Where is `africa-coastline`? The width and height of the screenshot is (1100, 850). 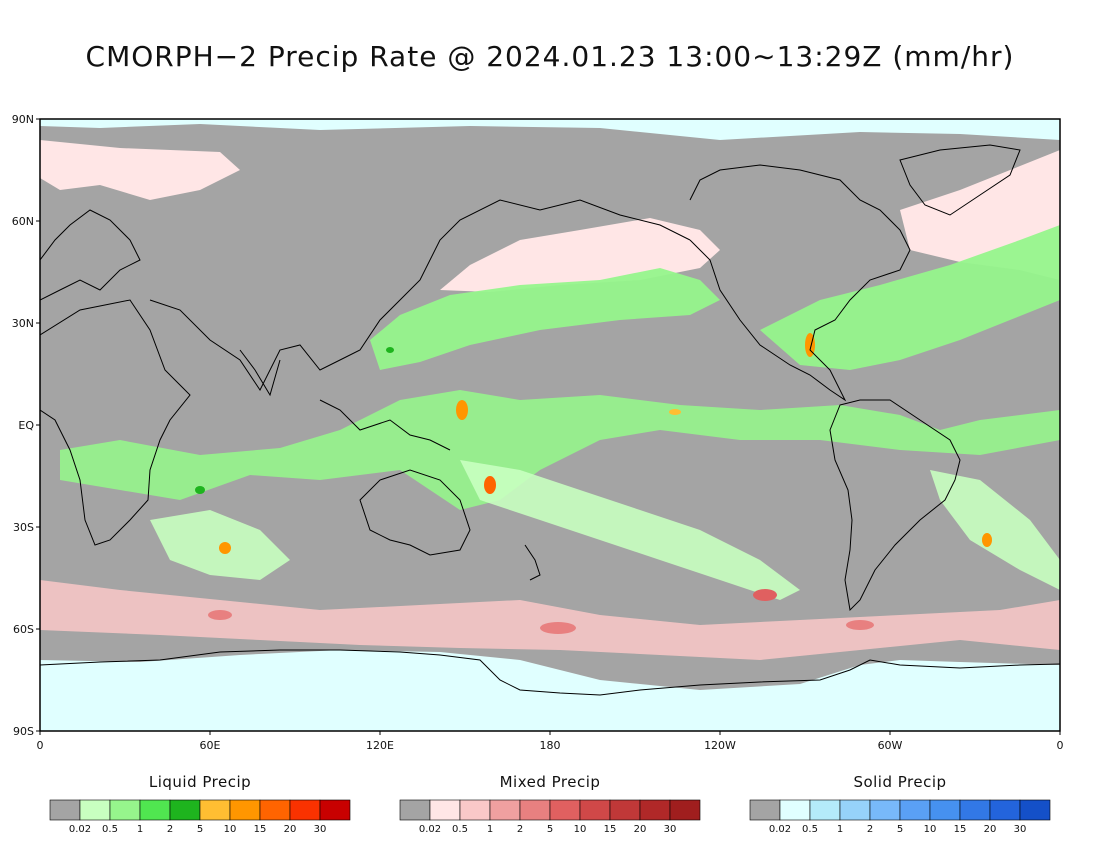
africa-coastline is located at coordinates (115, 422).